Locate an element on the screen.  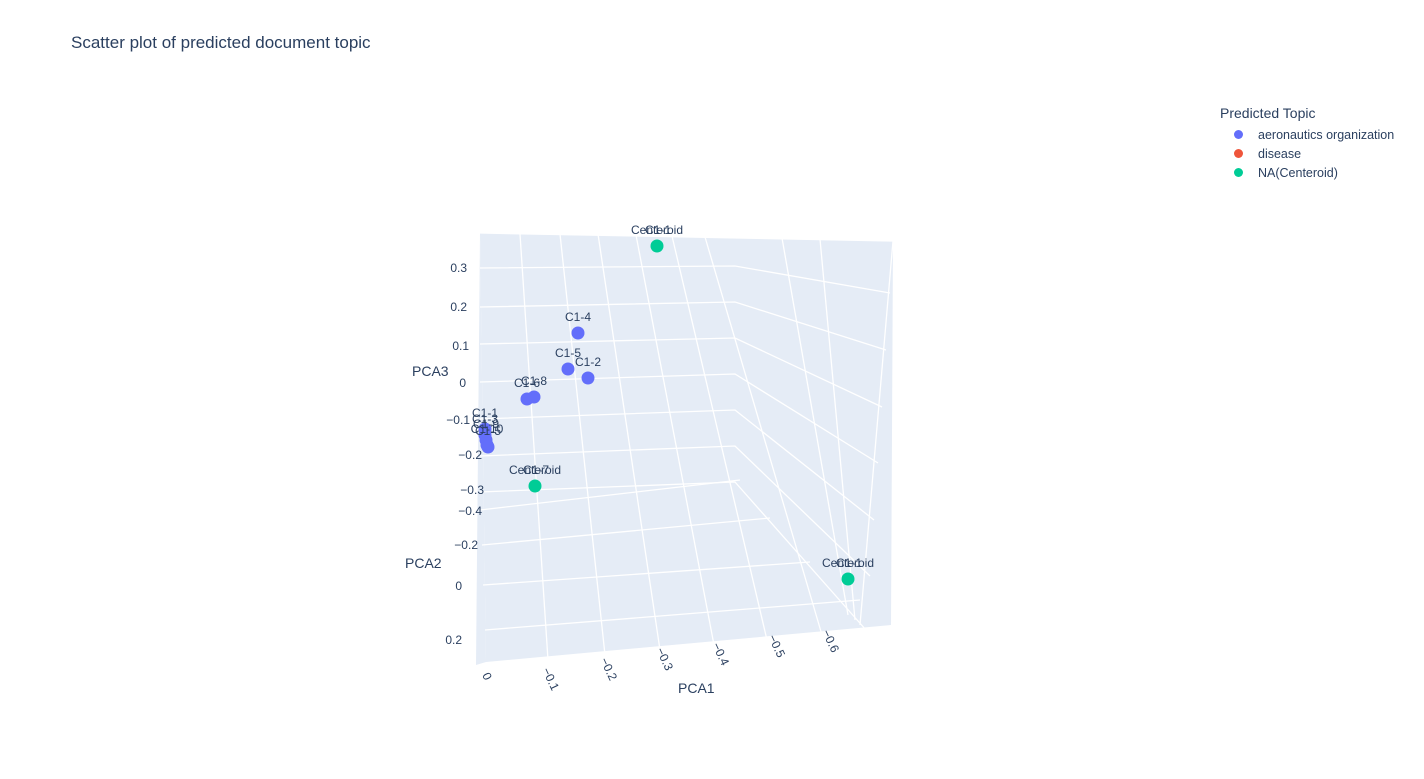
point-label: C1-2 is located at coordinates (588, 362).